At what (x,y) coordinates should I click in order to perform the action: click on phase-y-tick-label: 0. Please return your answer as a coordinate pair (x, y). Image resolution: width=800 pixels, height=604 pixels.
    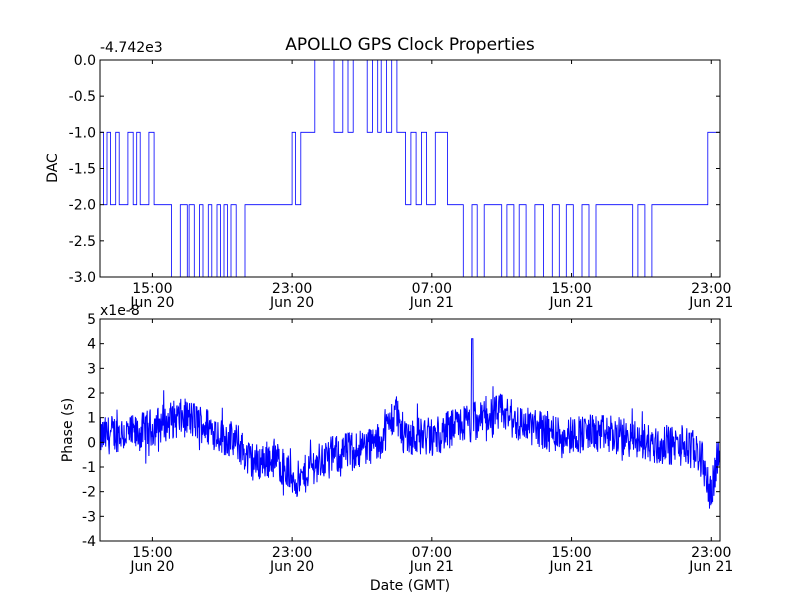
    Looking at the image, I should click on (91, 443).